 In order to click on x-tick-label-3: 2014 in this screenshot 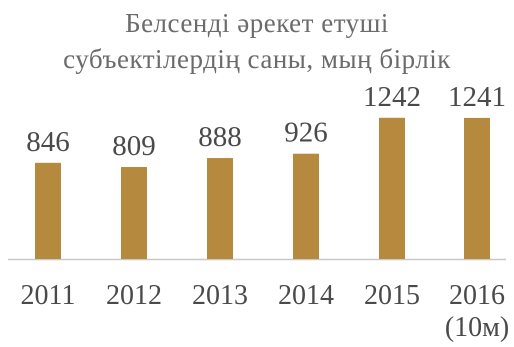, I will do `click(306, 295)`.